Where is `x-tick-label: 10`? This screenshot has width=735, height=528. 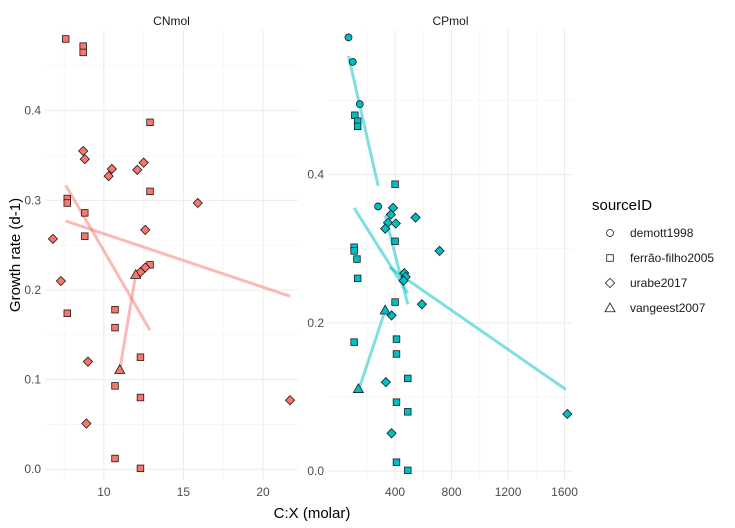 x-tick-label: 10 is located at coordinates (104, 492).